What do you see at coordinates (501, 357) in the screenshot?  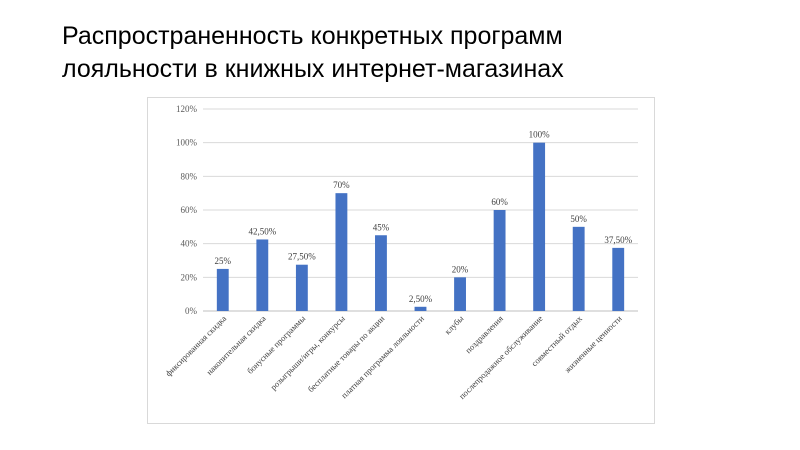 I see `category-label: послепродажное обслуживание` at bounding box center [501, 357].